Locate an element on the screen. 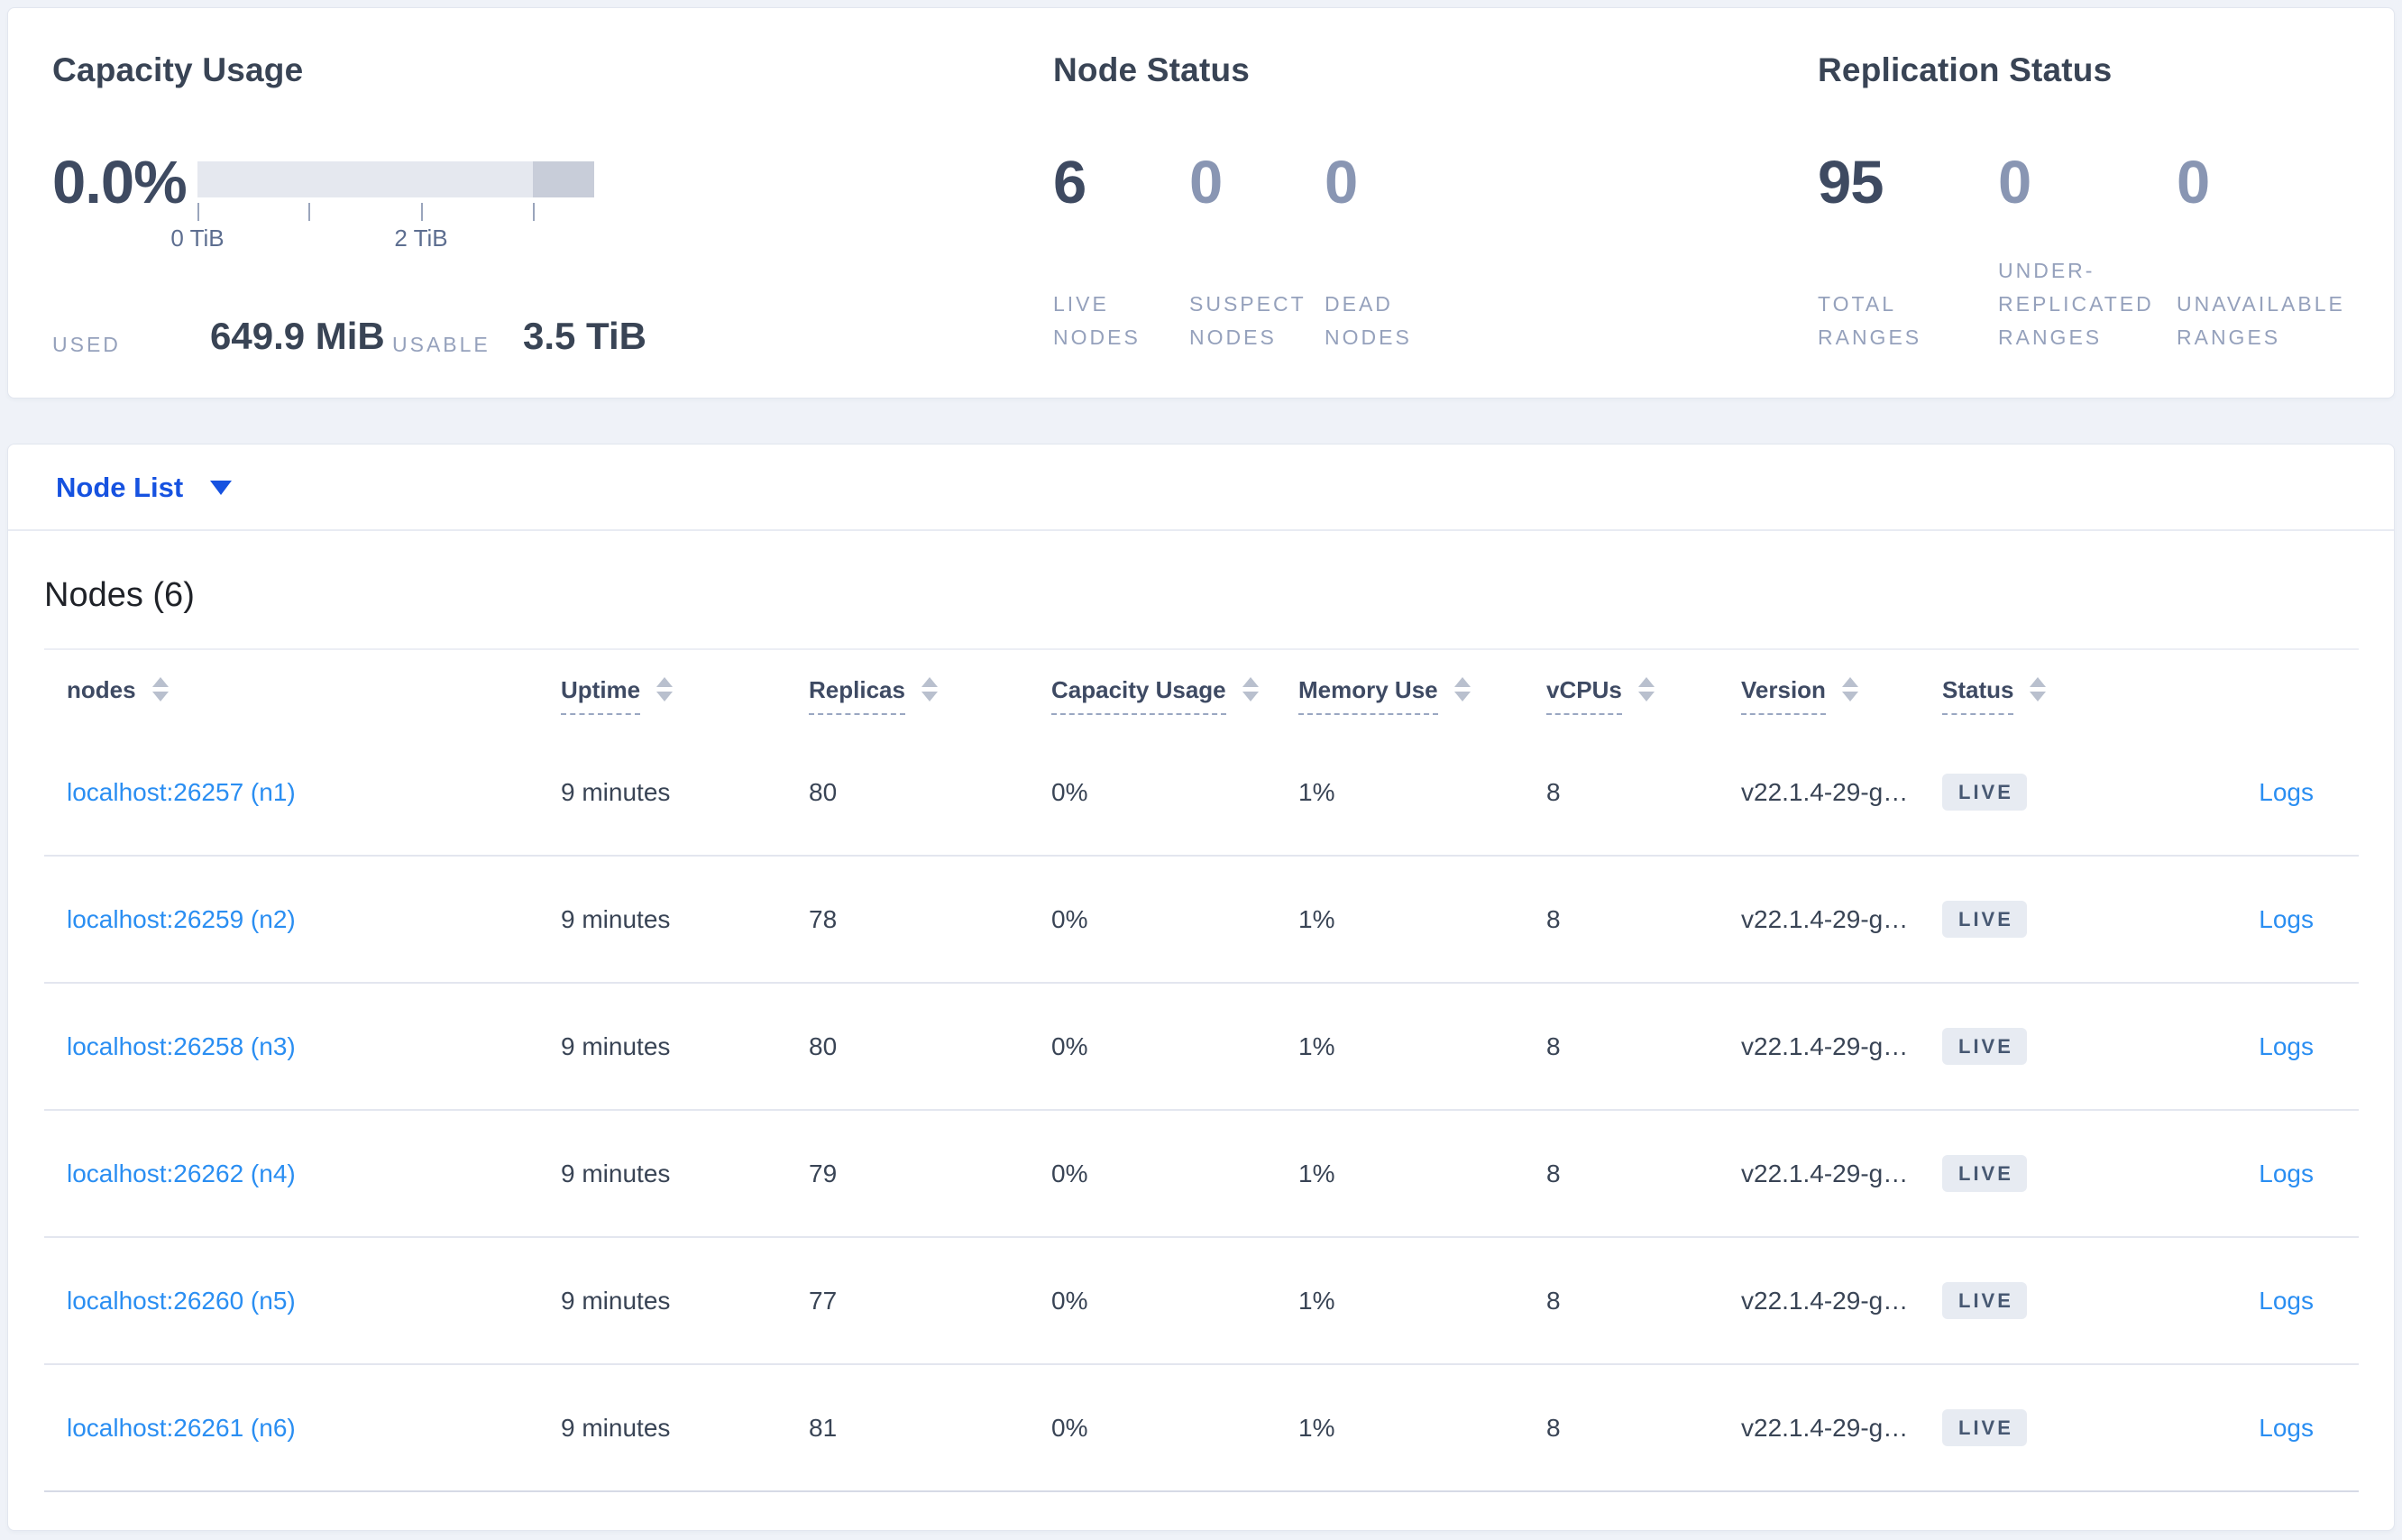  gauge-tick-label-0: 0 TiB is located at coordinates (197, 238).